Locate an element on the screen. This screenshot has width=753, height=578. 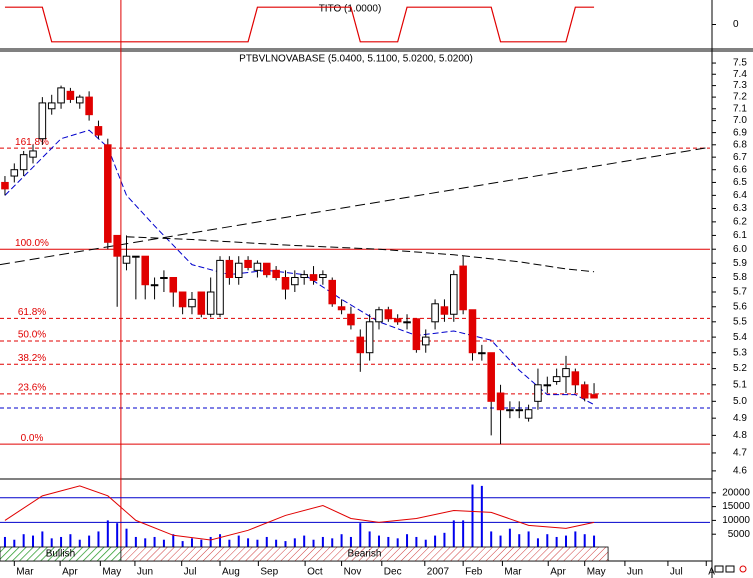
y-tick-label: 5.4 is located at coordinates (740, 337).